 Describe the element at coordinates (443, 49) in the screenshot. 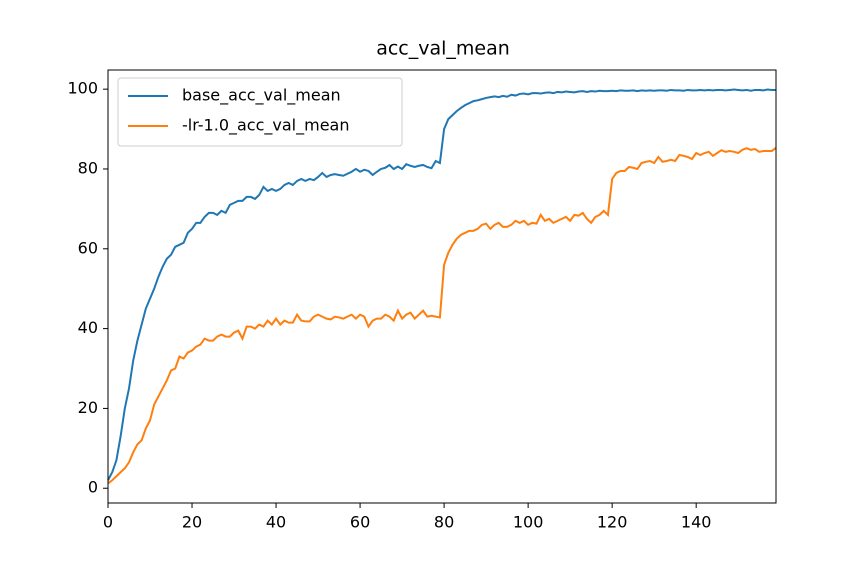

I see `chart-title: acc_val_mean` at that location.